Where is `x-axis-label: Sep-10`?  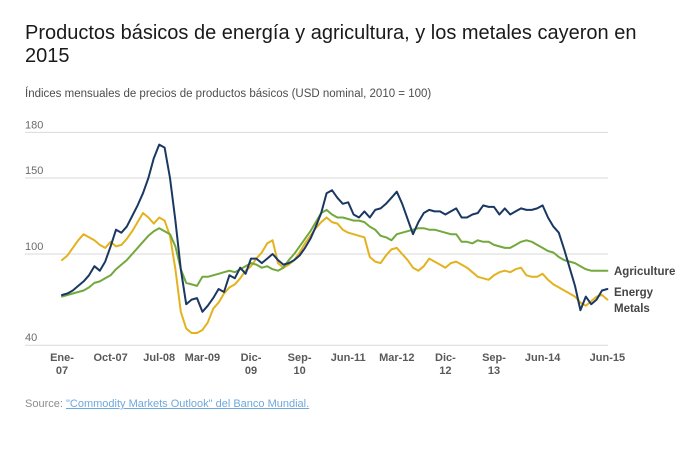
x-axis-label: Sep-10 is located at coordinates (300, 364).